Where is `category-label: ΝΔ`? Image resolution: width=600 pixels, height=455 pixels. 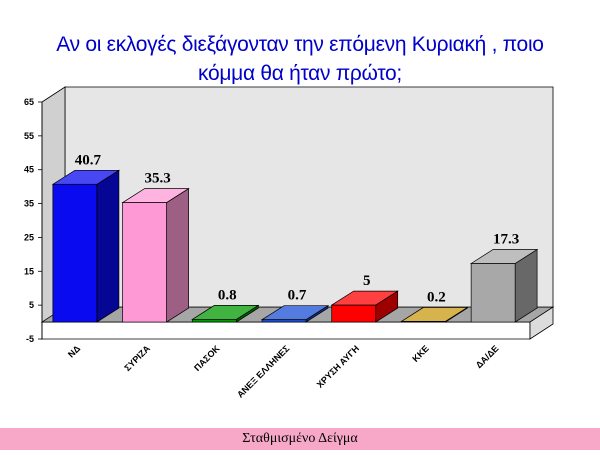 category-label: ΝΔ is located at coordinates (74, 351).